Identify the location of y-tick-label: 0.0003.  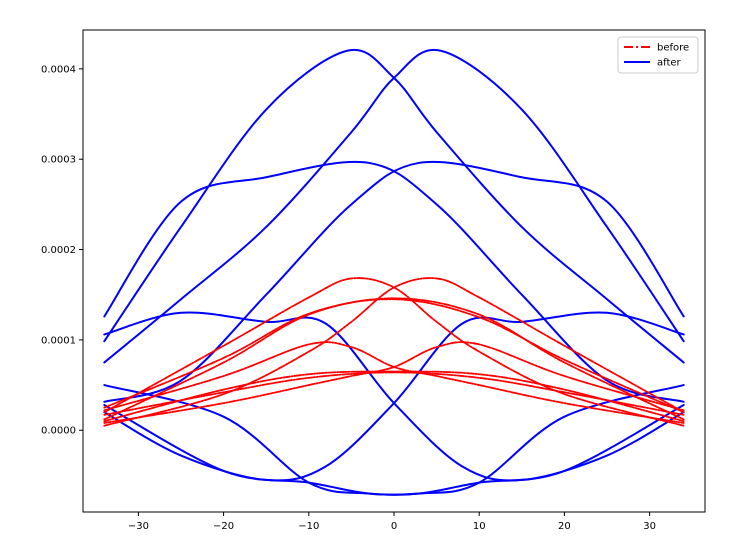
(58, 160).